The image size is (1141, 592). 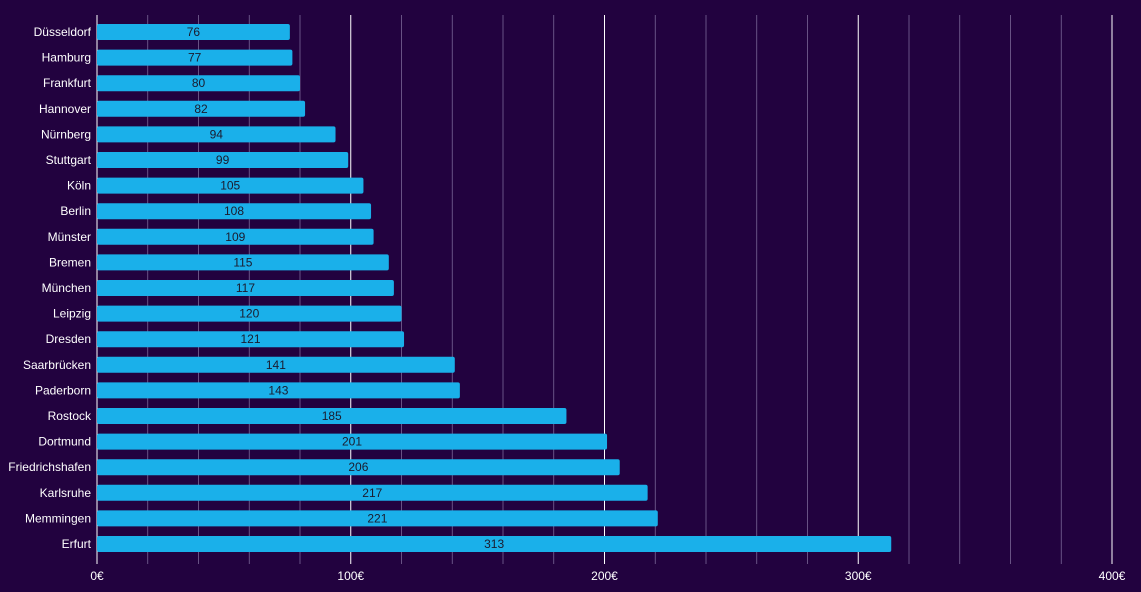 I want to click on value-label: 141, so click(x=276, y=365).